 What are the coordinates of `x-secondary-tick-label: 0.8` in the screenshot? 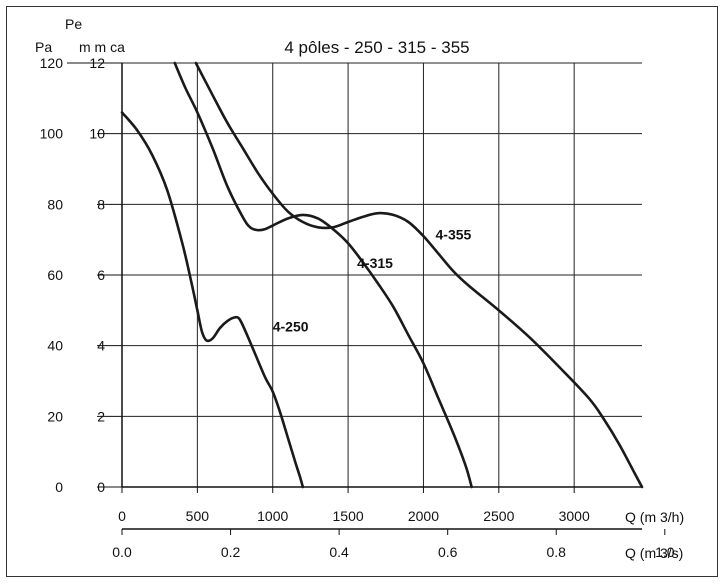 It's located at (557, 552).